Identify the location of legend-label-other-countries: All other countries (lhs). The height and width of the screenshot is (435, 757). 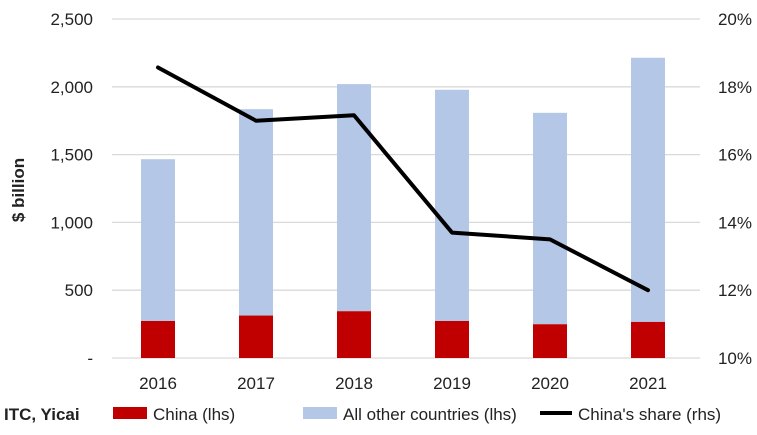
(430, 414).